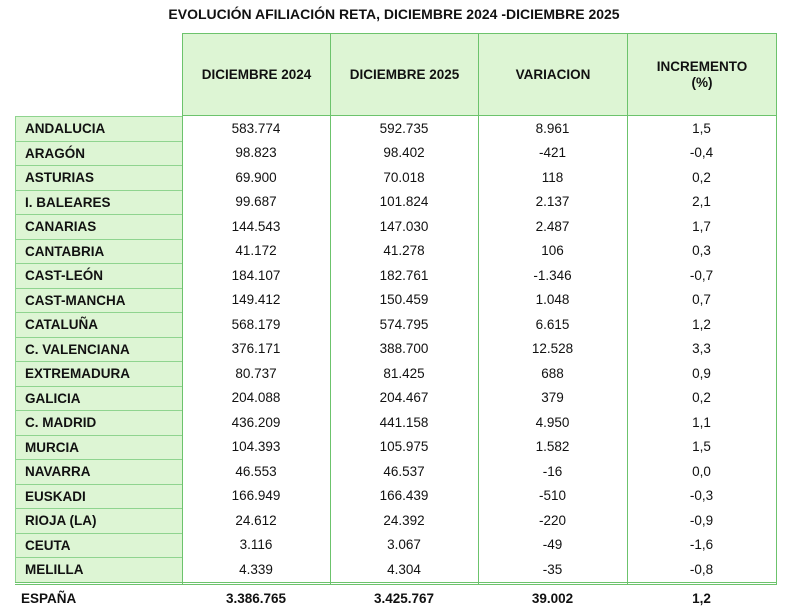 Image resolution: width=788 pixels, height=615 pixels. What do you see at coordinates (99, 423) in the screenshot?
I see `region-name: C. MADRID` at bounding box center [99, 423].